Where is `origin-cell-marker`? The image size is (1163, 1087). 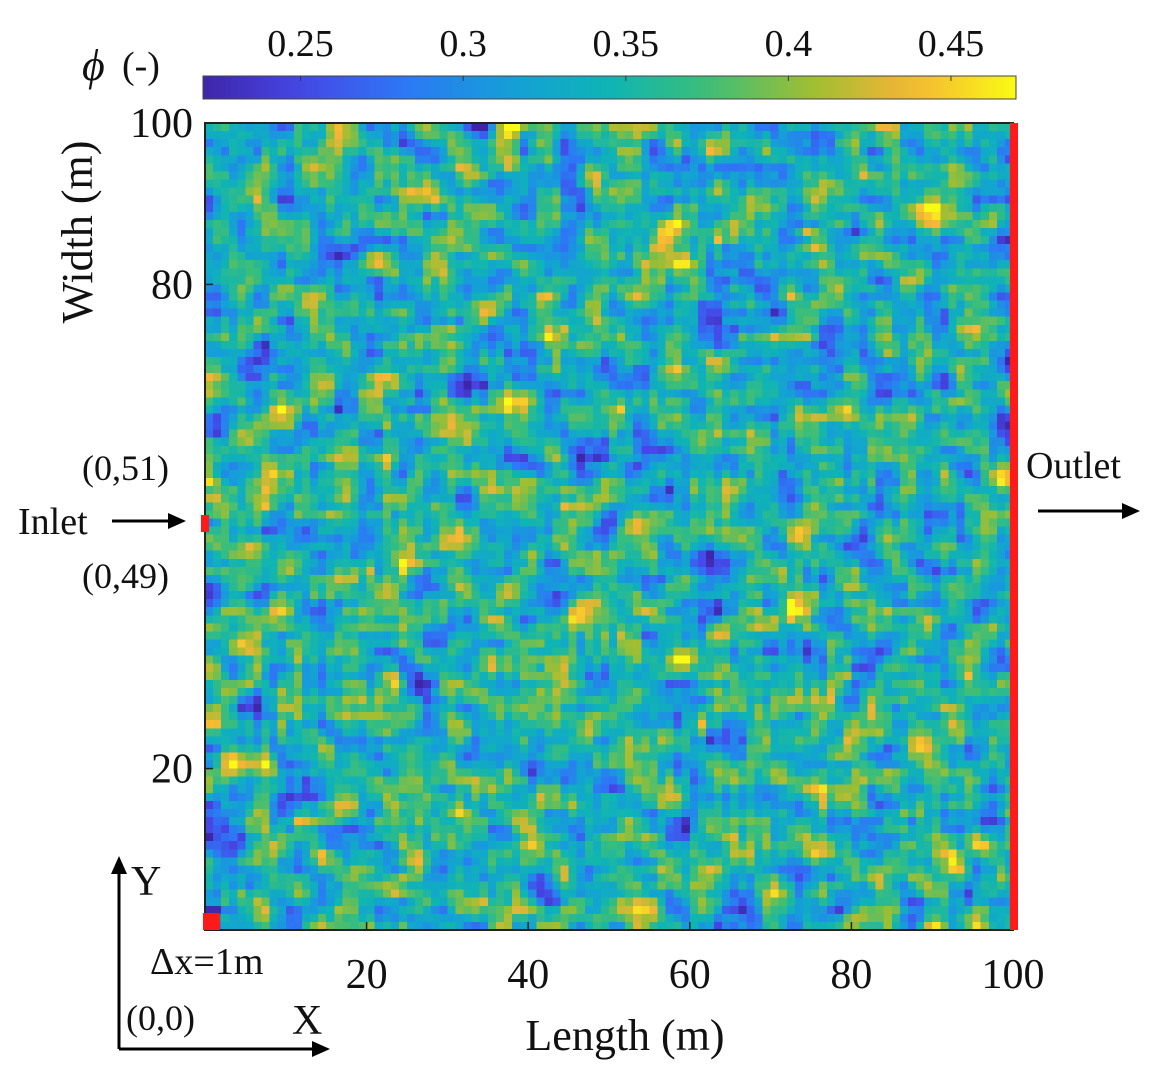 origin-cell-marker is located at coordinates (211, 921).